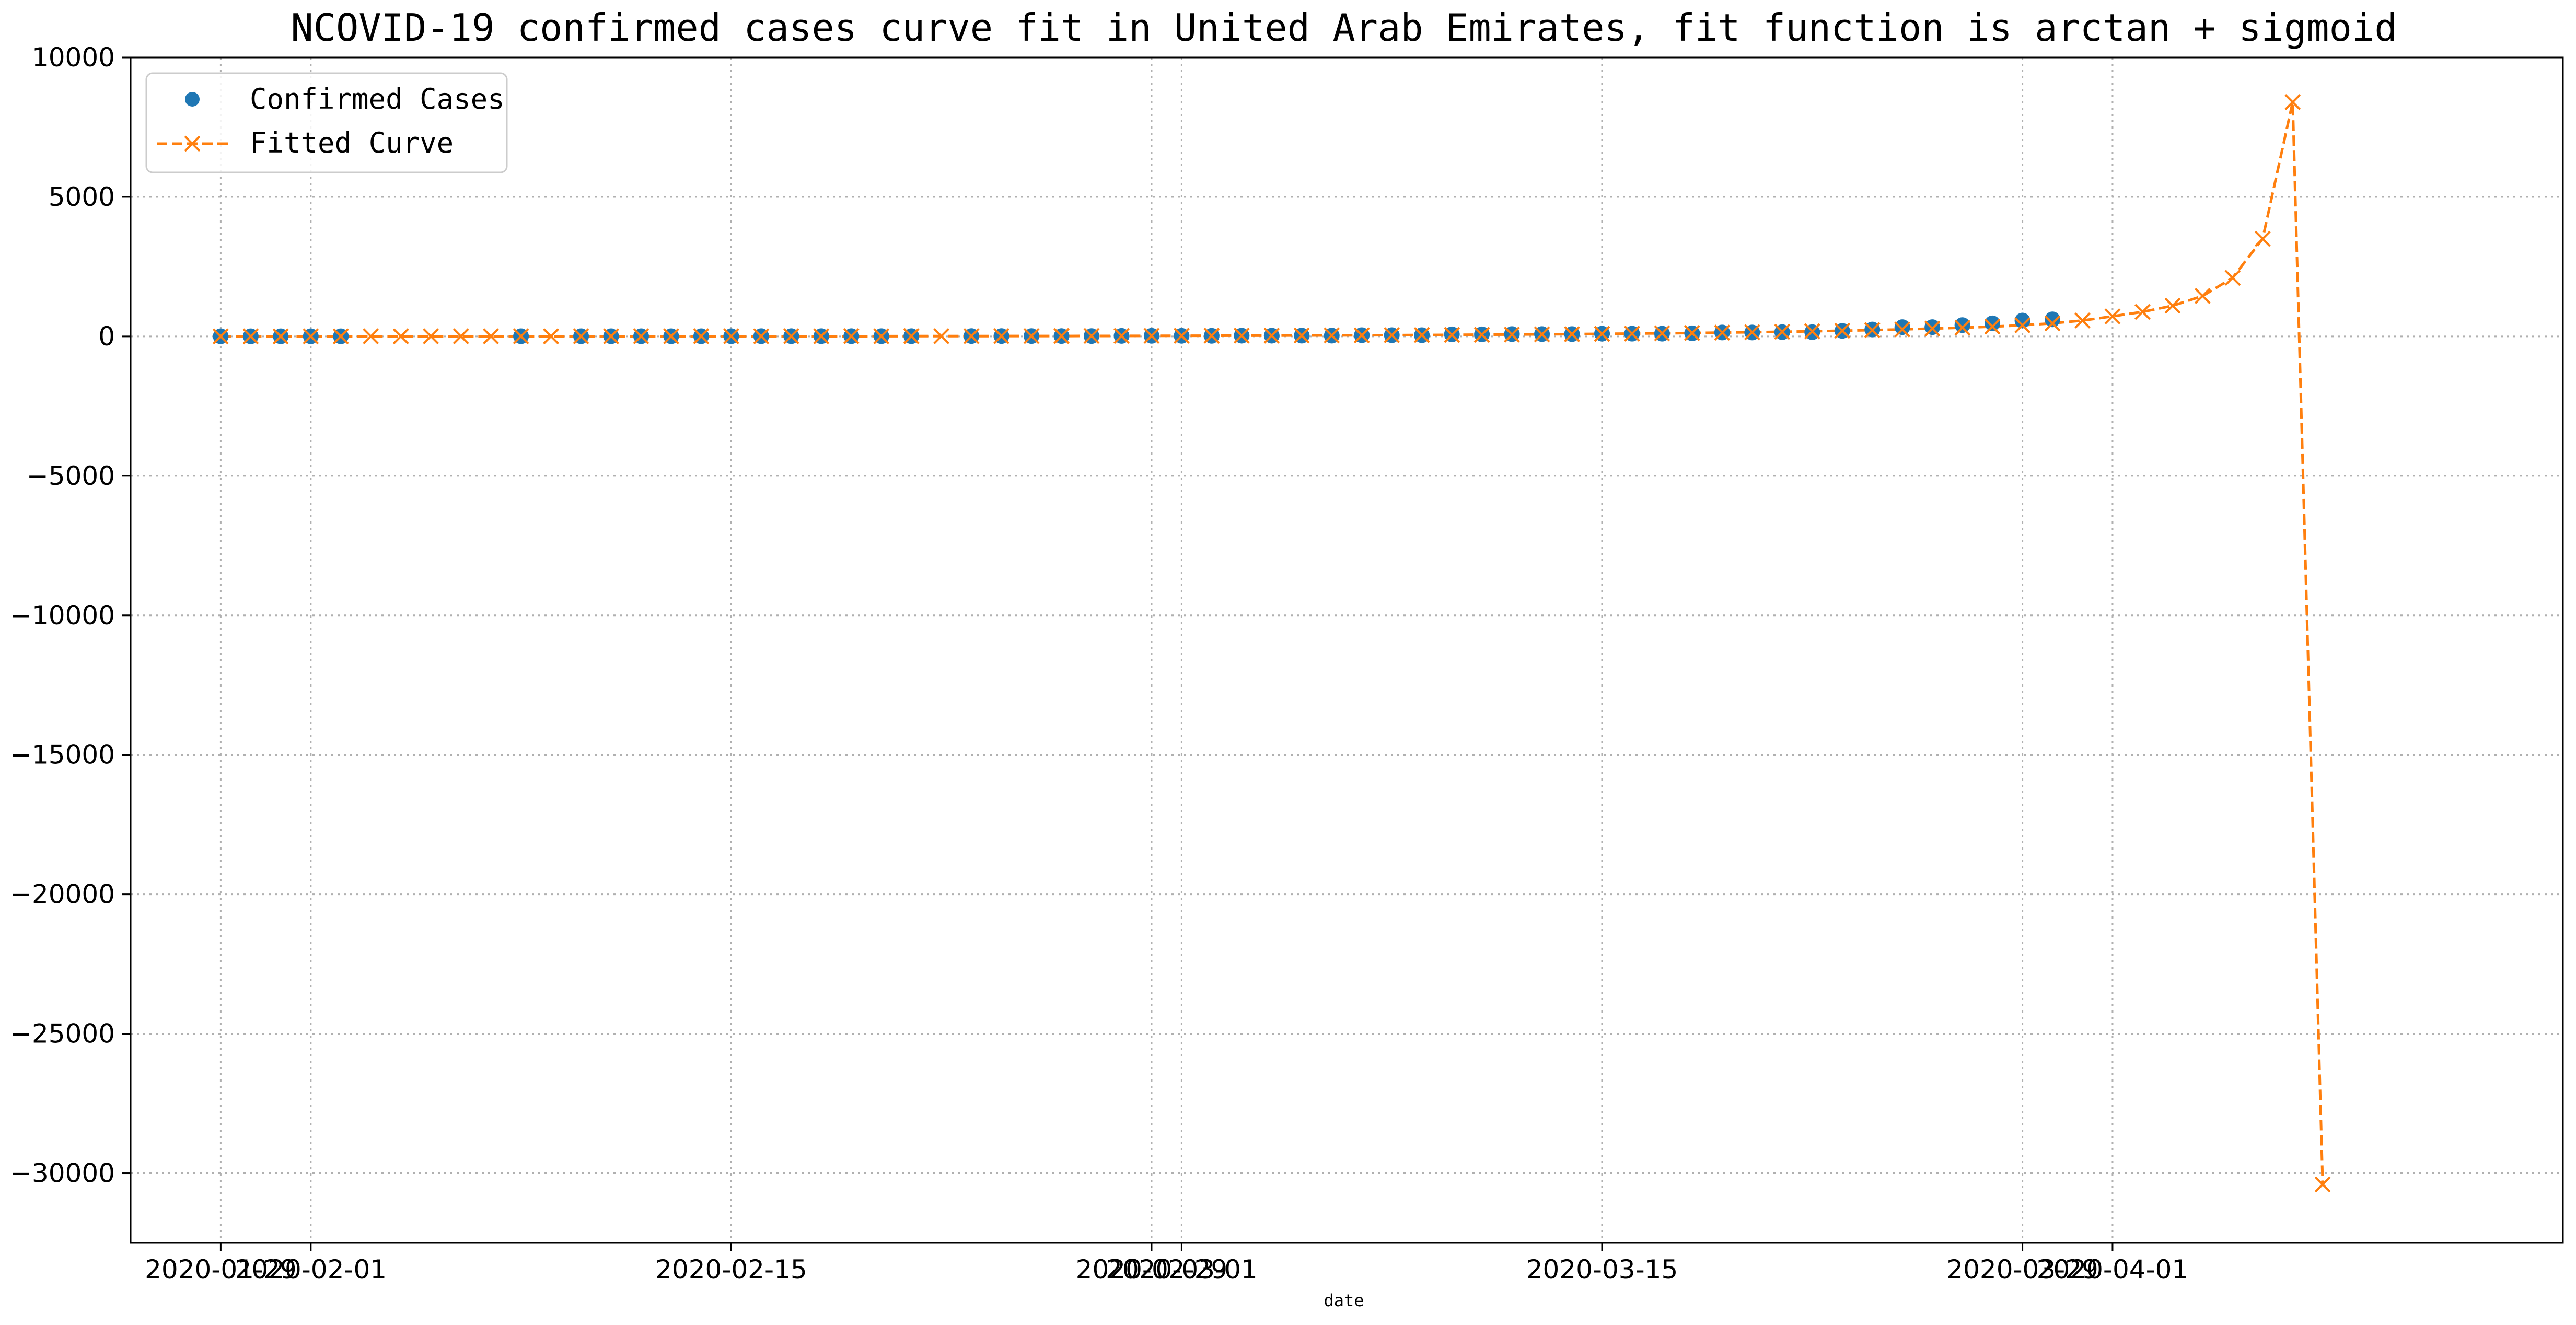 This screenshot has width=2576, height=1325. I want to click on legend-marker-confirmed, so click(193, 99).